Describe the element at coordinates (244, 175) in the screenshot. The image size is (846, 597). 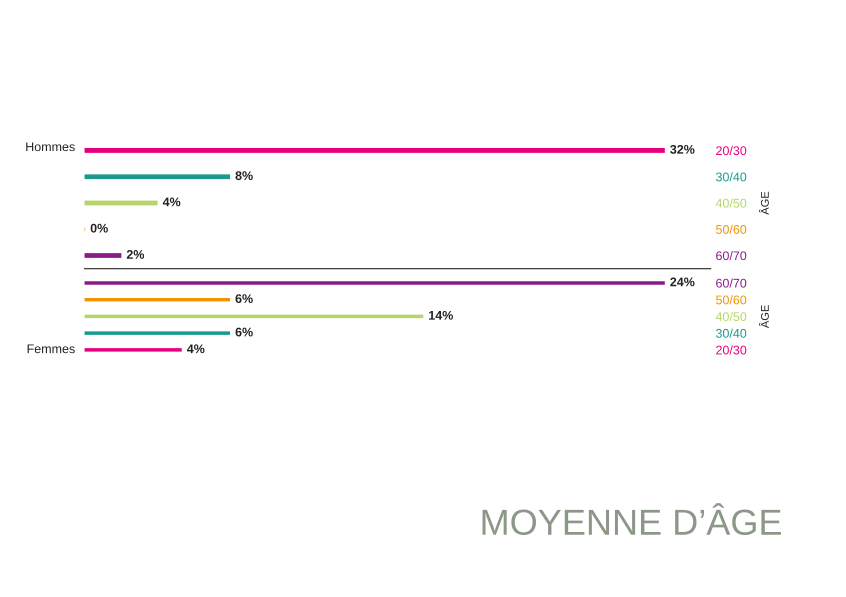
I see `data-label: 8%` at that location.